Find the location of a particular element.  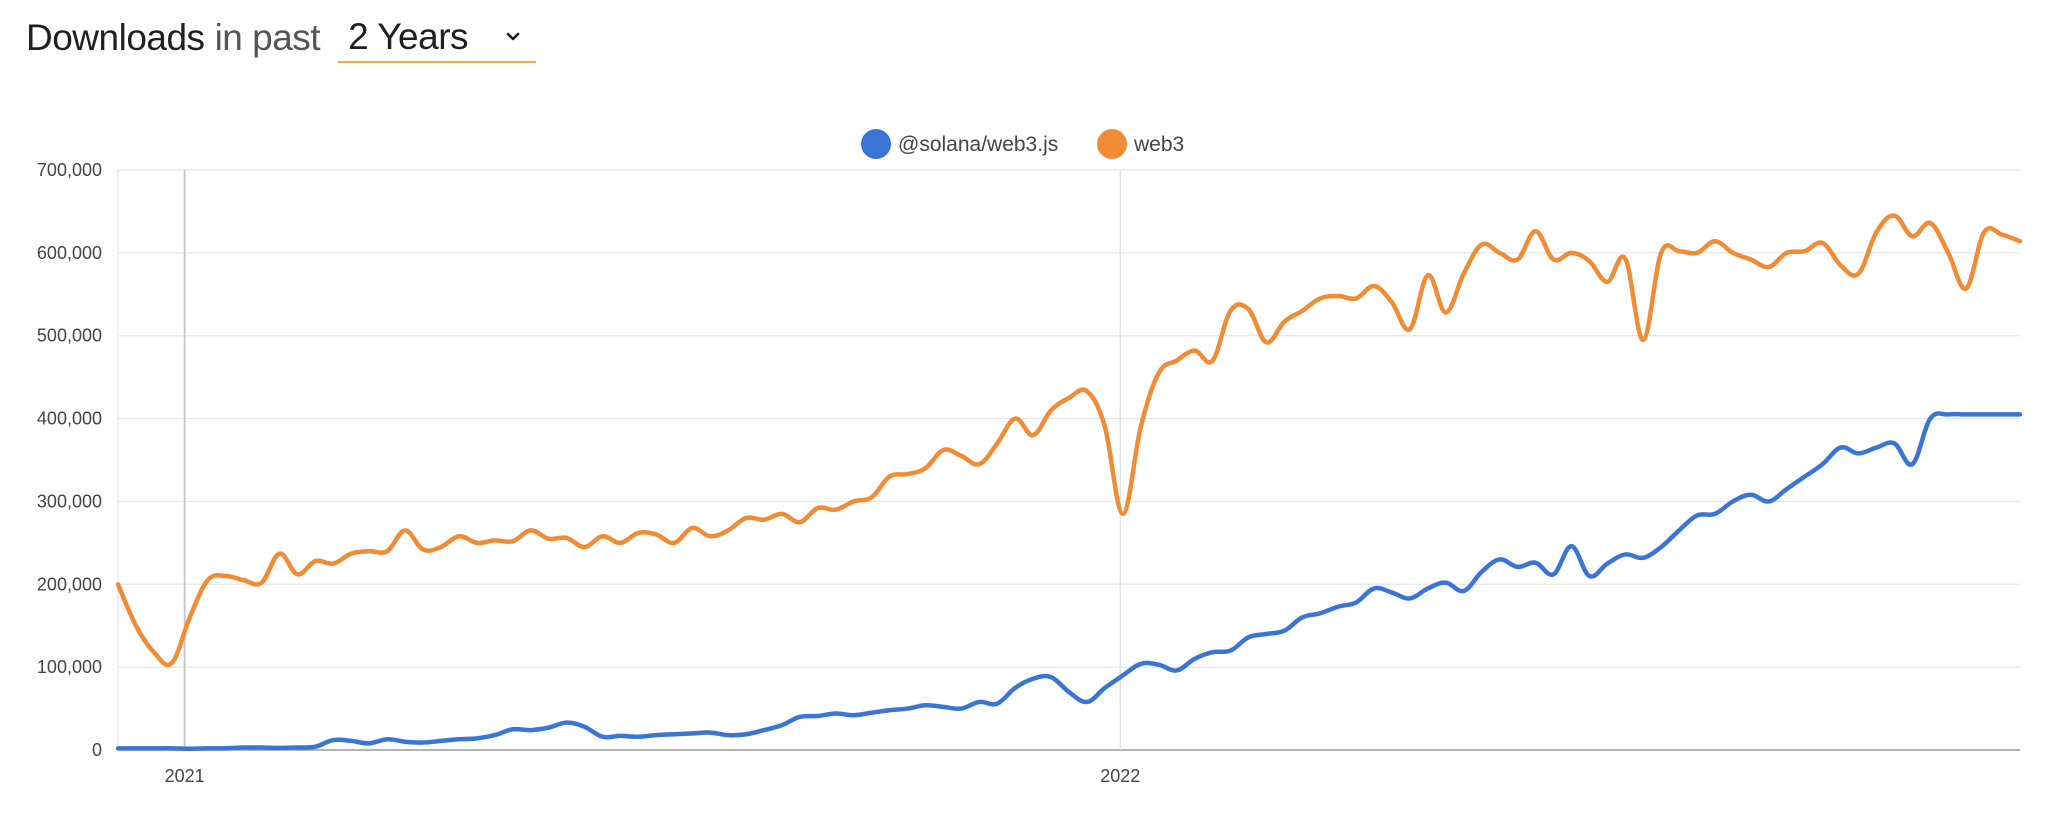

y-tick-label: 0 is located at coordinates (97, 750).